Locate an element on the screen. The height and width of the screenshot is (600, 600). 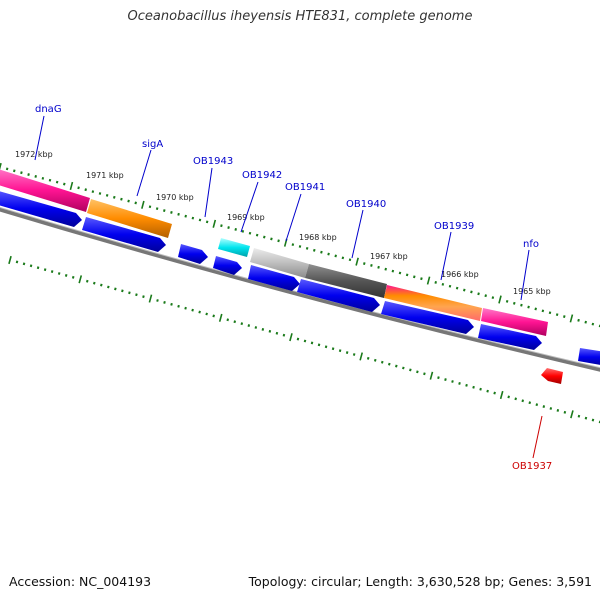
gene-label-OB1937: OB1937 is located at coordinates (532, 466).